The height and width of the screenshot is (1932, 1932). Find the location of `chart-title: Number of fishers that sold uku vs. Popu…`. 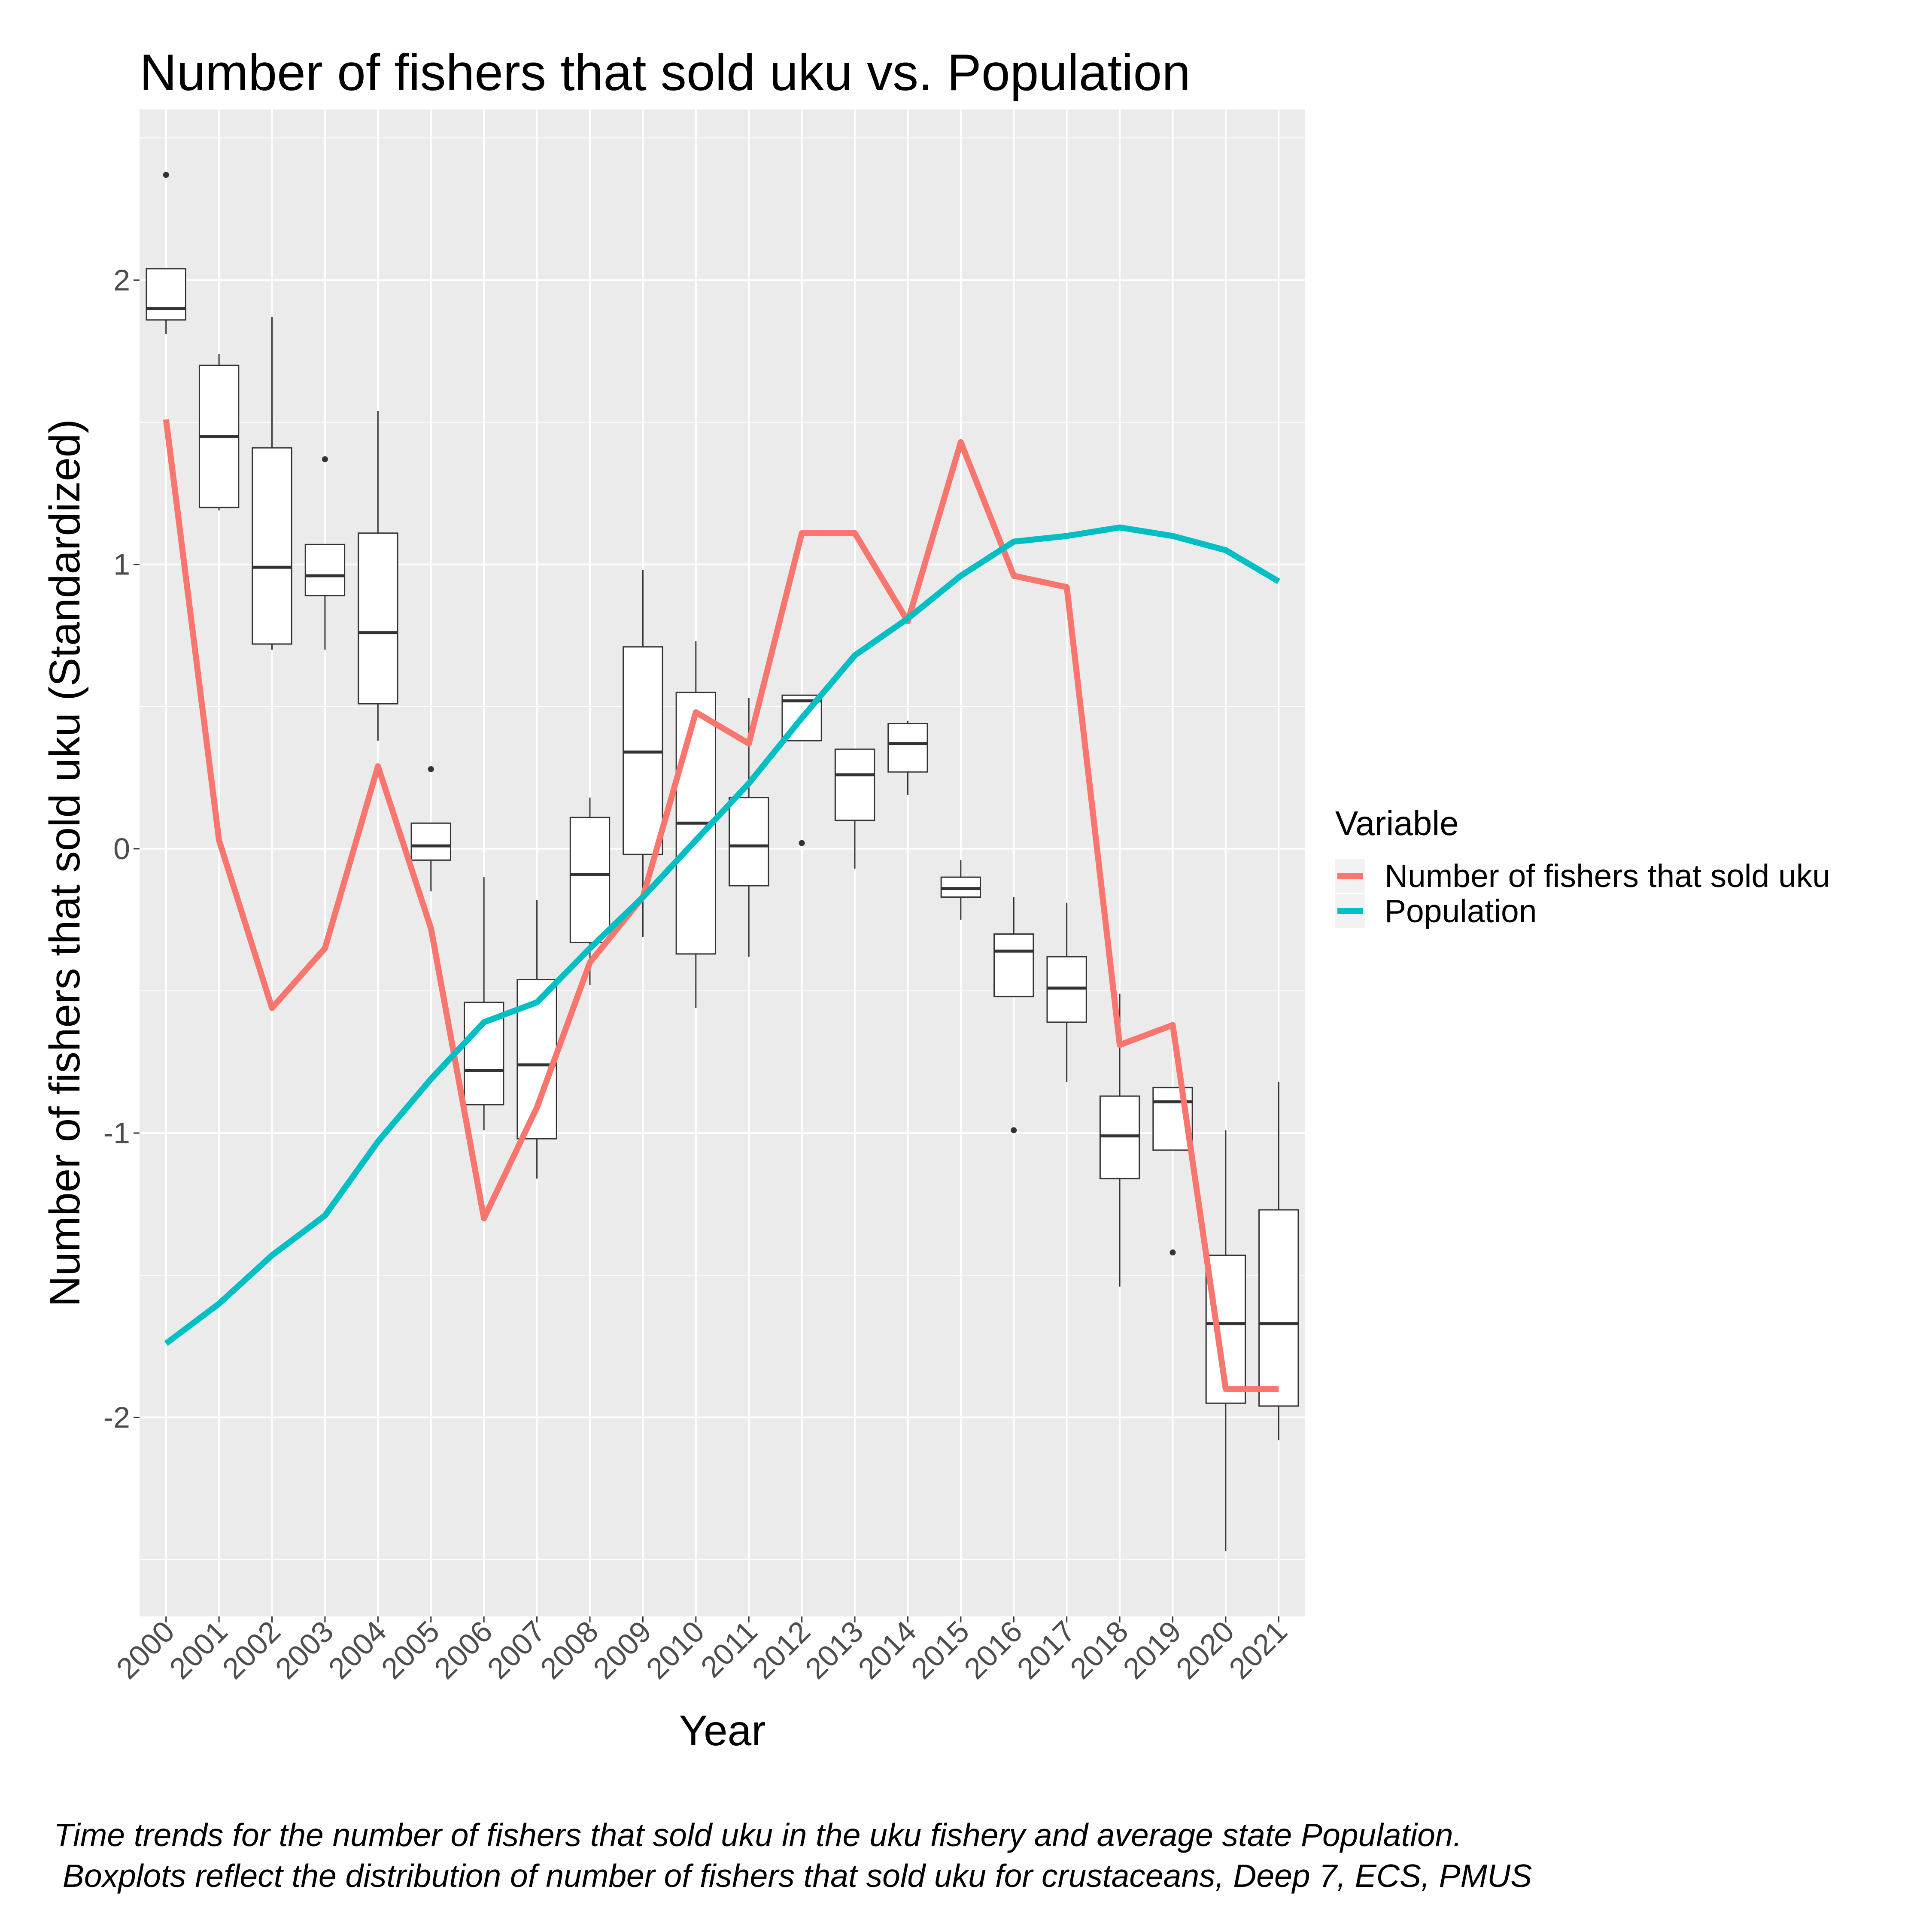

chart-title: Number of fishers that sold uku vs. Popu… is located at coordinates (665, 72).